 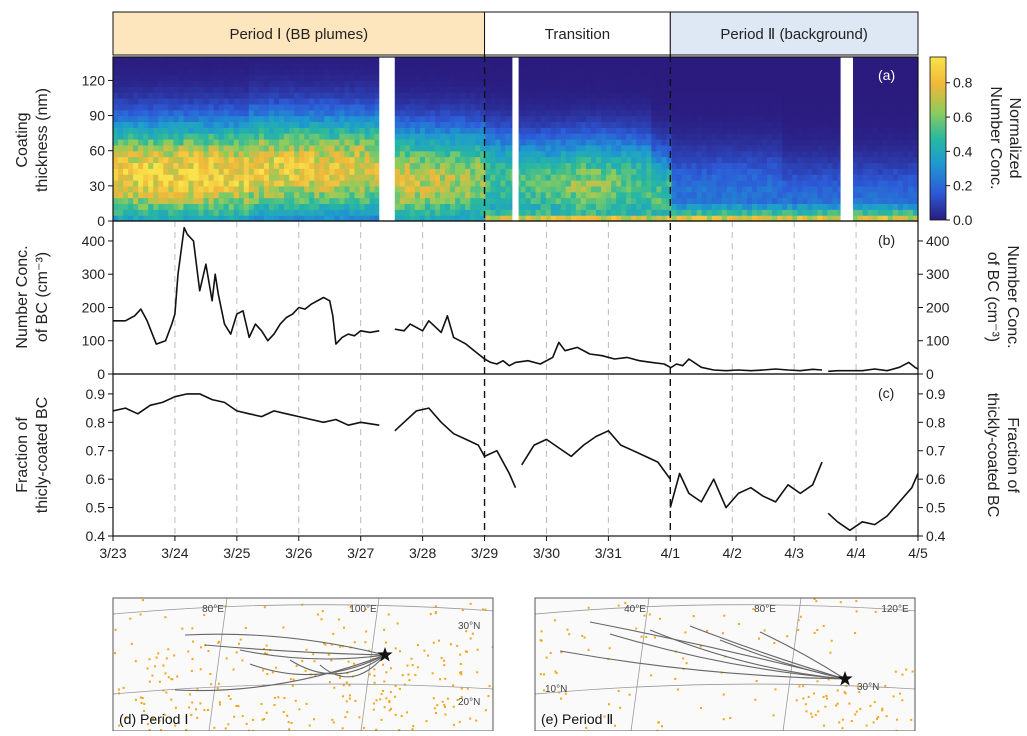 I want to click on panel-b-label: (b), so click(x=886, y=240).